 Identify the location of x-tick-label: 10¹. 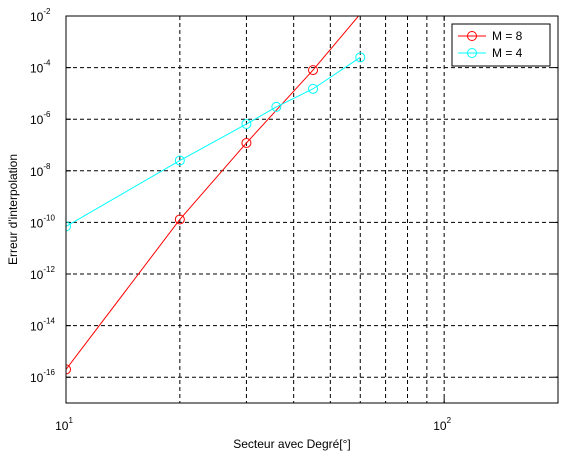
(64, 424).